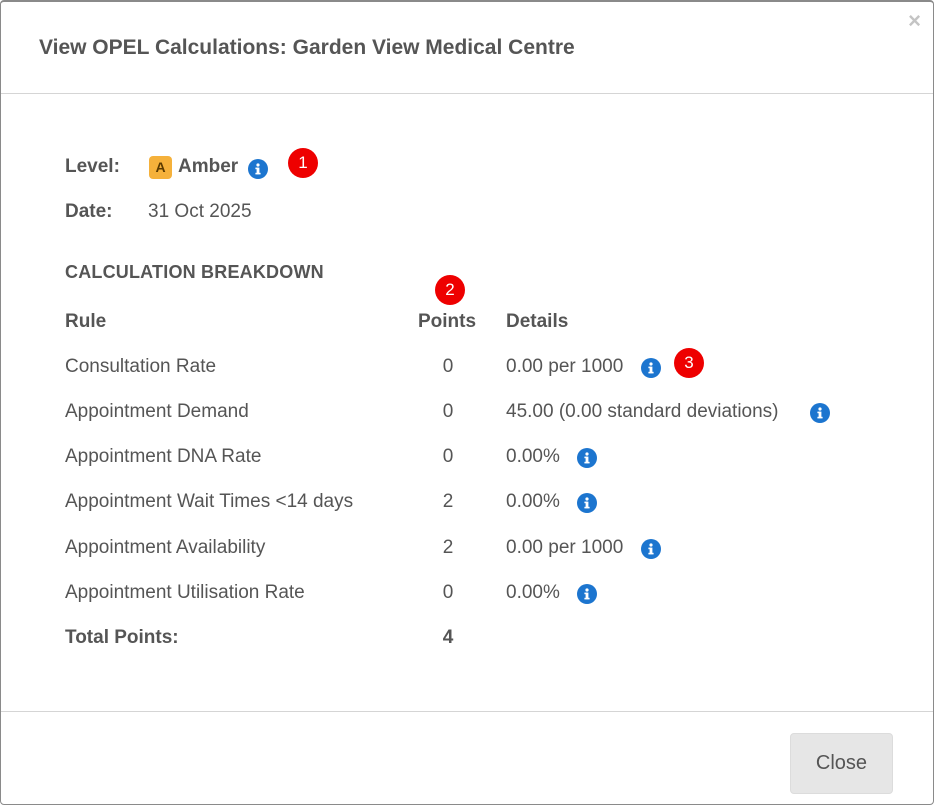 The height and width of the screenshot is (807, 936). I want to click on column-header-rule: Rule, so click(86, 321).